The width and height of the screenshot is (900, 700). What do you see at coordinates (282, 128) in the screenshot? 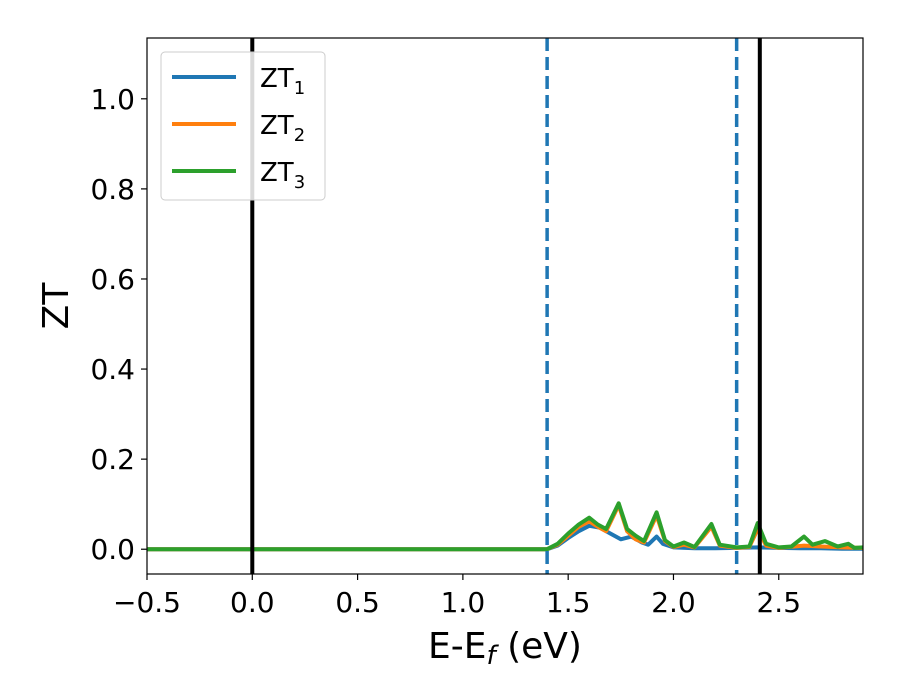
I see `legend-label-2: ZT2` at bounding box center [282, 128].